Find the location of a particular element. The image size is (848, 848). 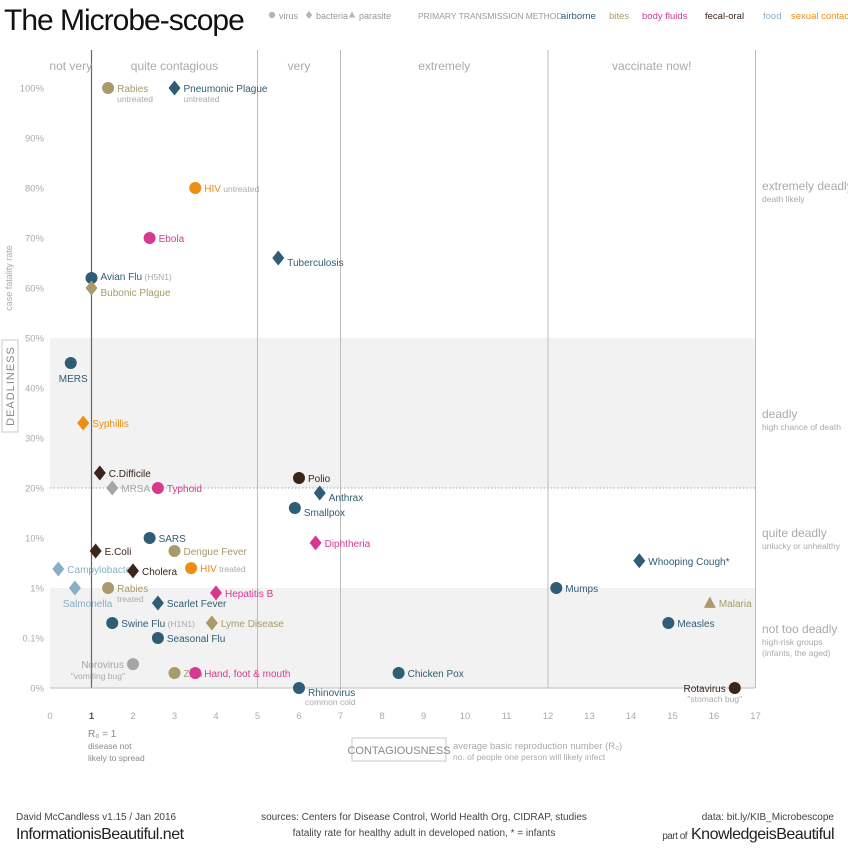

point-hiv: HIV untreated is located at coordinates (224, 188).